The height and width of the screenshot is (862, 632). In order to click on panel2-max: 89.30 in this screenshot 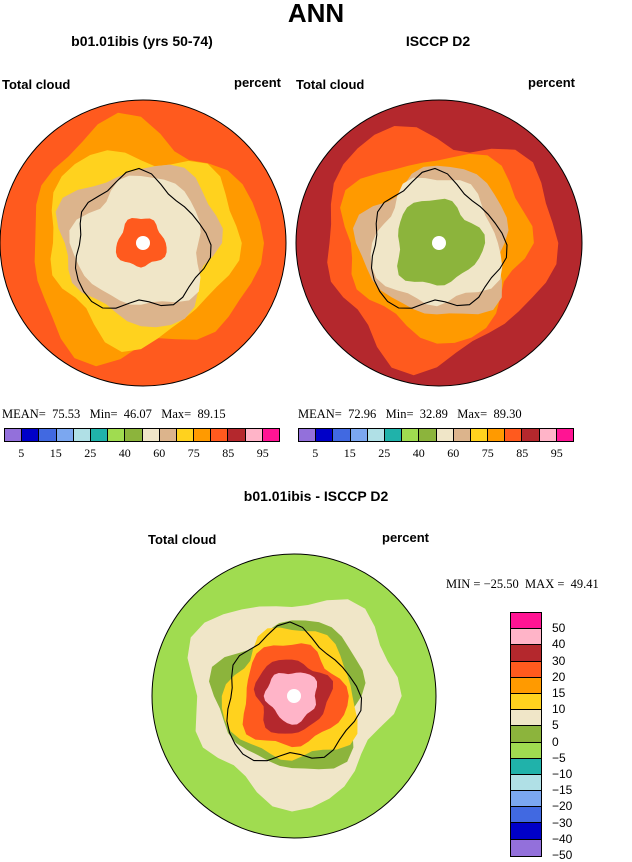, I will do `click(507, 414)`.